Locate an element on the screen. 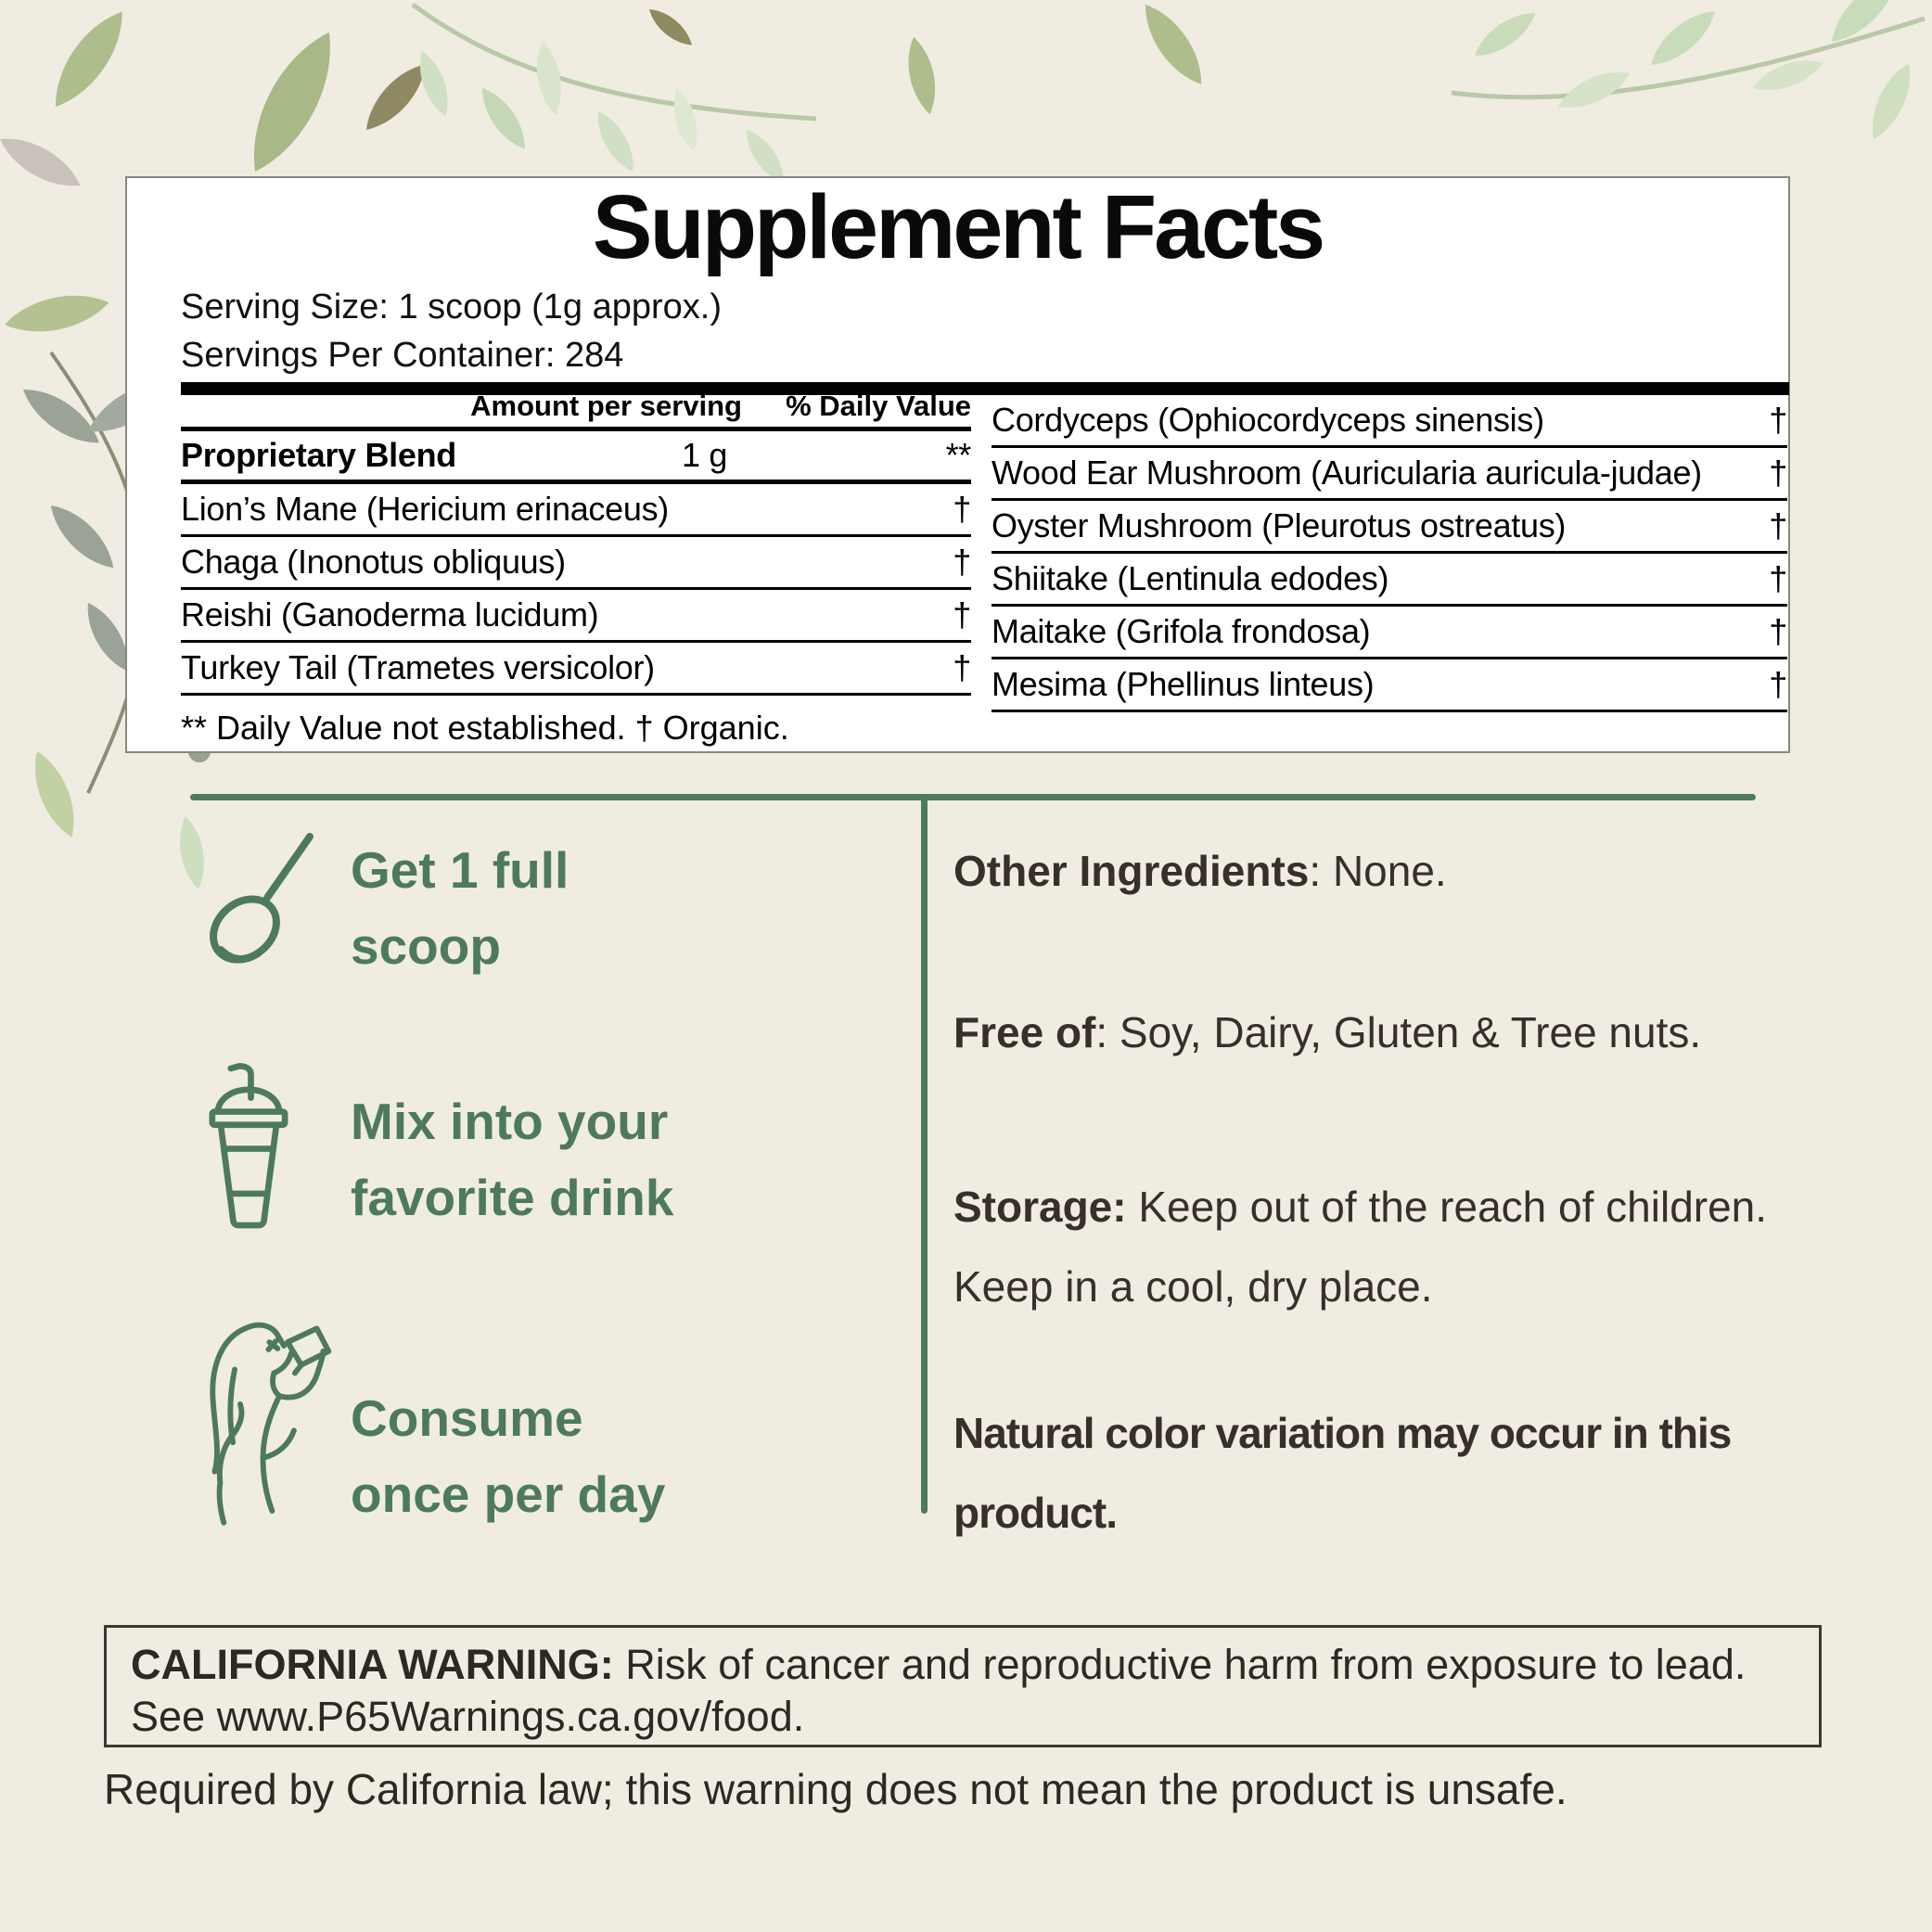 Image resolution: width=1932 pixels, height=1932 pixels. ingredient-name: Mesima (Phellinus linteus) is located at coordinates (1183, 684).